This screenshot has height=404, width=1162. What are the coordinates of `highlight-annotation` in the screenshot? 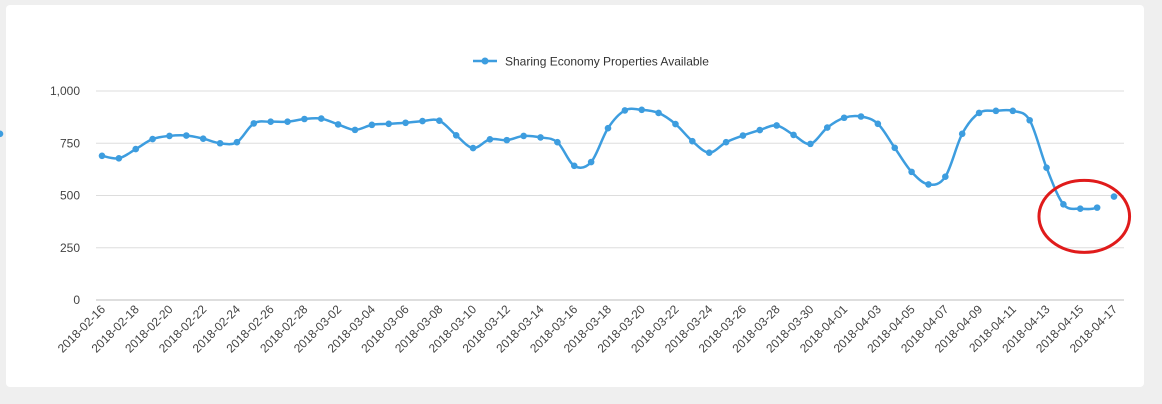 It's located at (1084, 216).